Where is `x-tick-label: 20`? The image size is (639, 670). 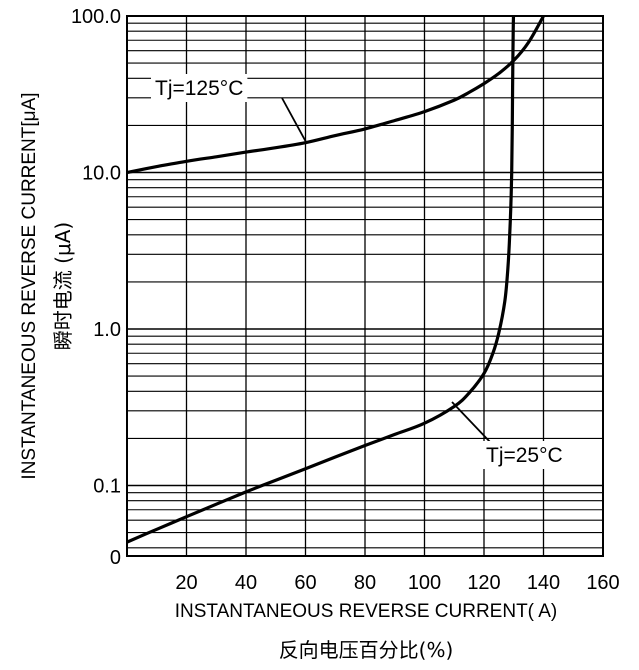 x-tick-label: 20 is located at coordinates (186, 583).